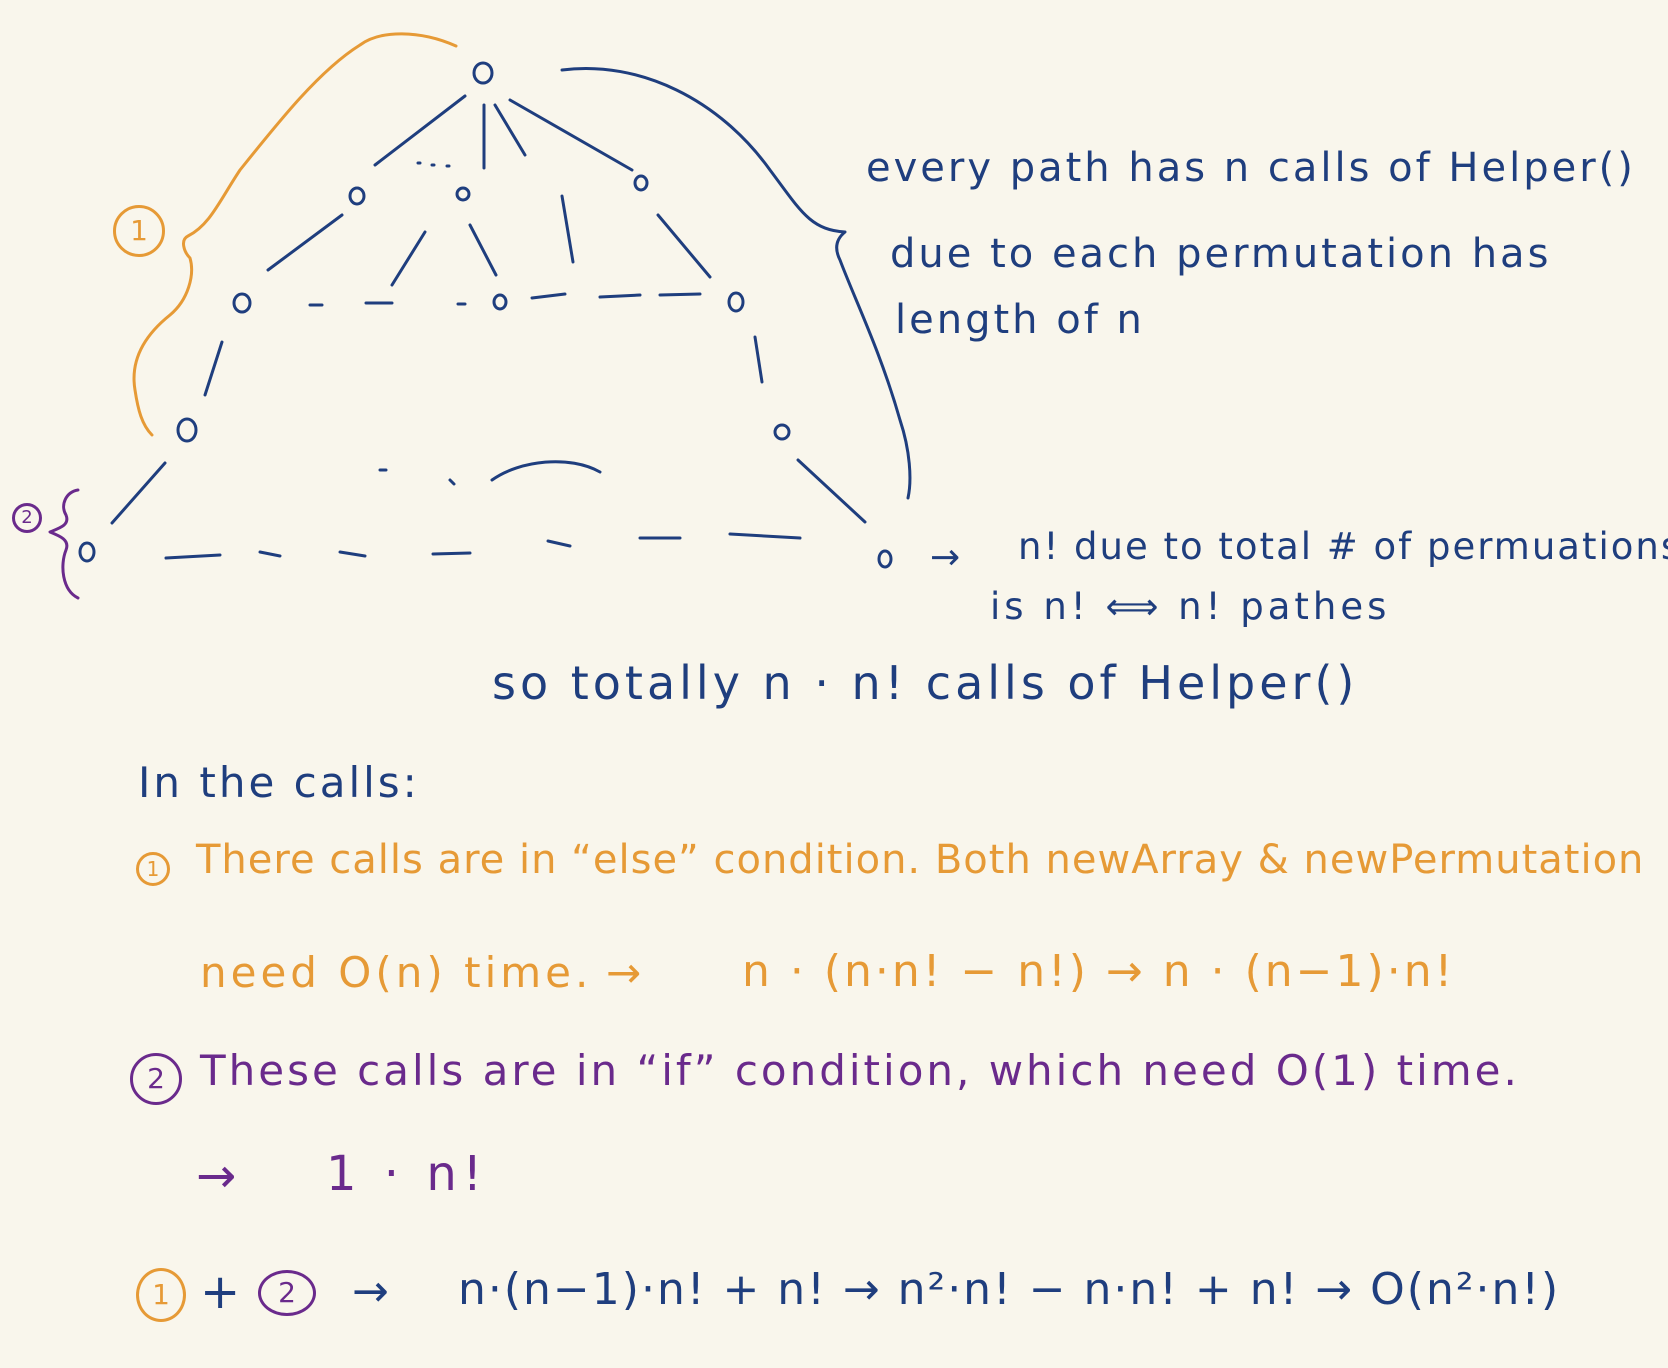 The width and height of the screenshot is (1668, 1368). I want to click on marker-one-final: 1, so click(161, 1295).